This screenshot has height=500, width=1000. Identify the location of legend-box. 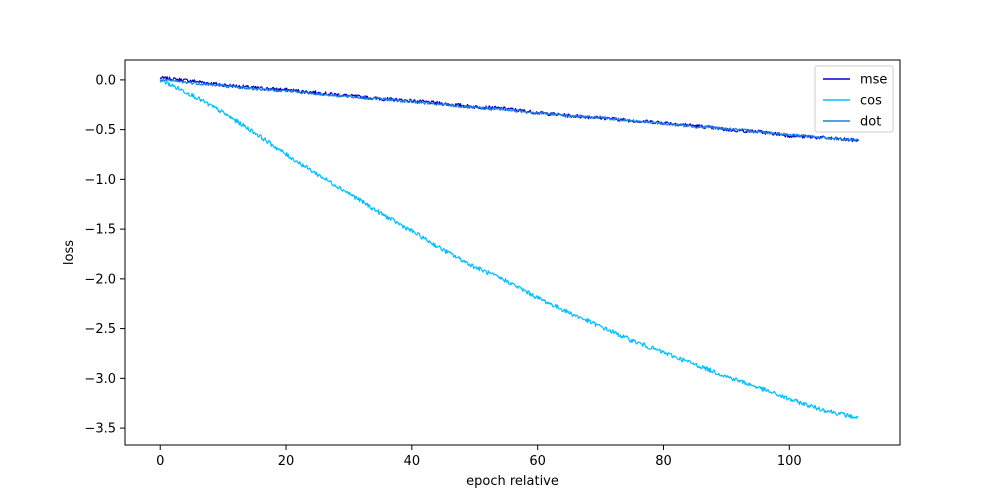
(854, 99).